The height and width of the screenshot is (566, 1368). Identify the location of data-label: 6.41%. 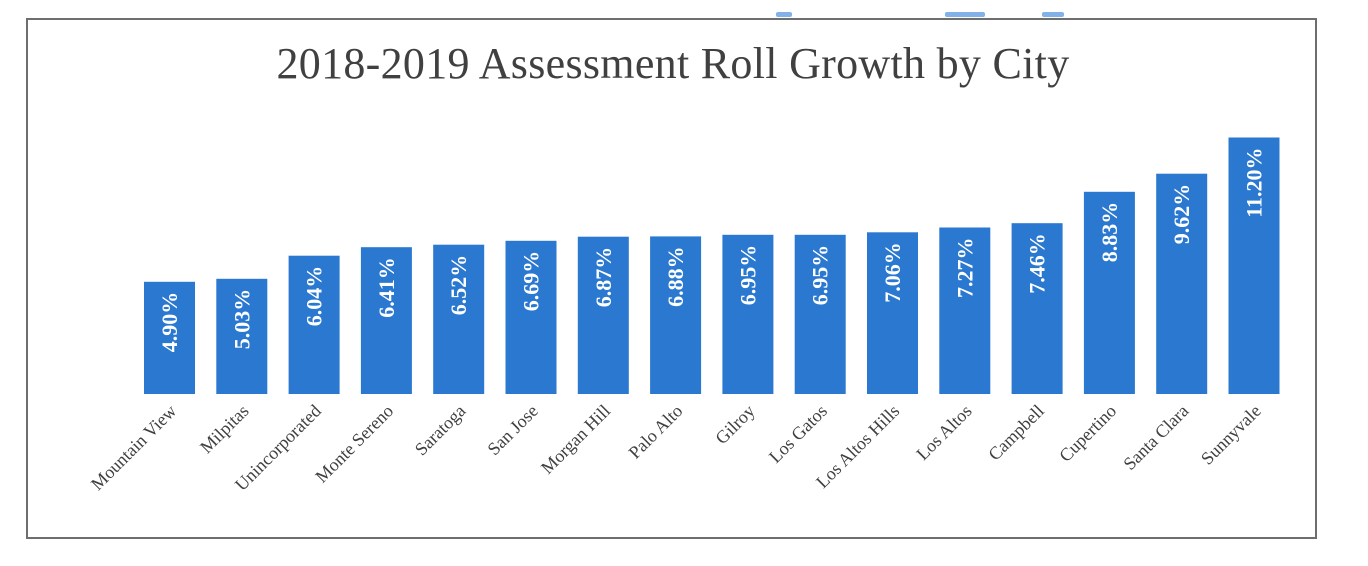
(386, 287).